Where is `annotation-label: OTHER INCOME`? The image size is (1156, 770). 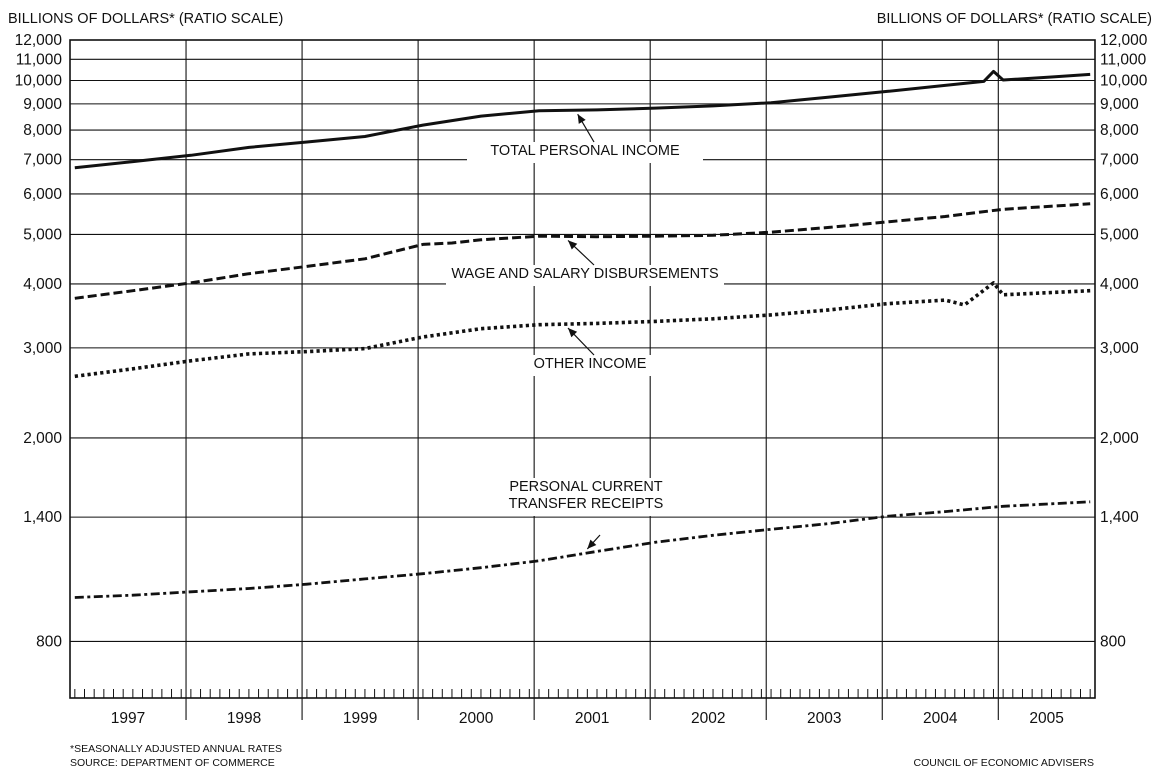
annotation-label: OTHER INCOME is located at coordinates (590, 364).